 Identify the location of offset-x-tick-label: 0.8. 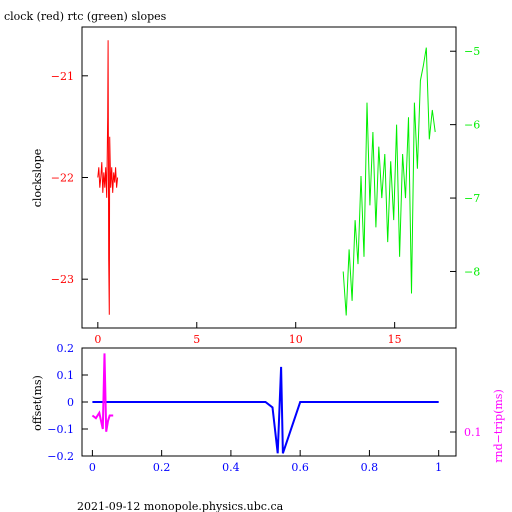
(370, 467).